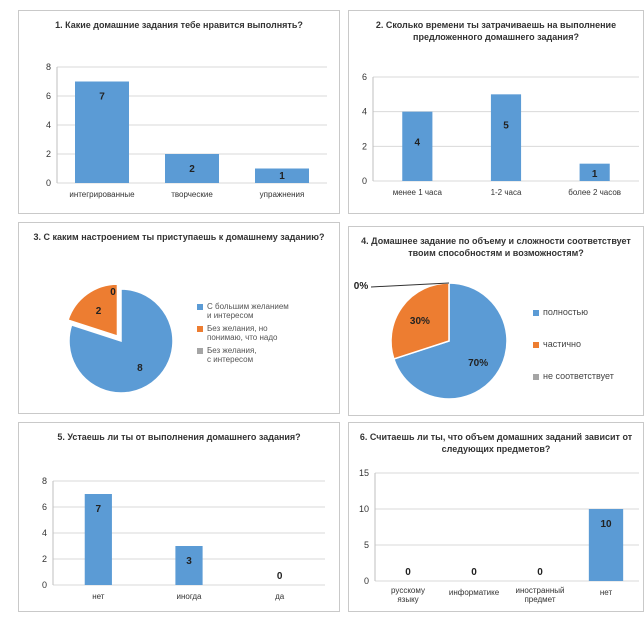 The height and width of the screenshot is (619, 644). Describe the element at coordinates (242, 337) in the screenshot. I see `legend-label: понимаю, что надо` at that location.